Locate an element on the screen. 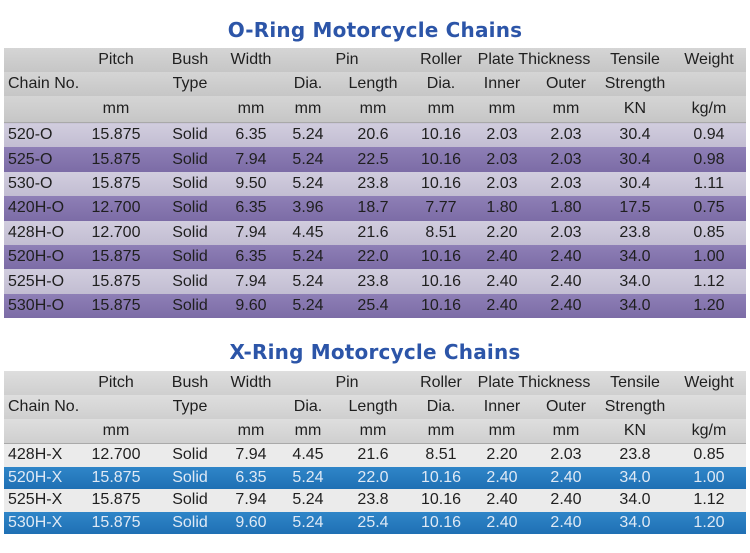 This screenshot has width=750, height=553. cell-weight: 1.11 is located at coordinates (709, 184).